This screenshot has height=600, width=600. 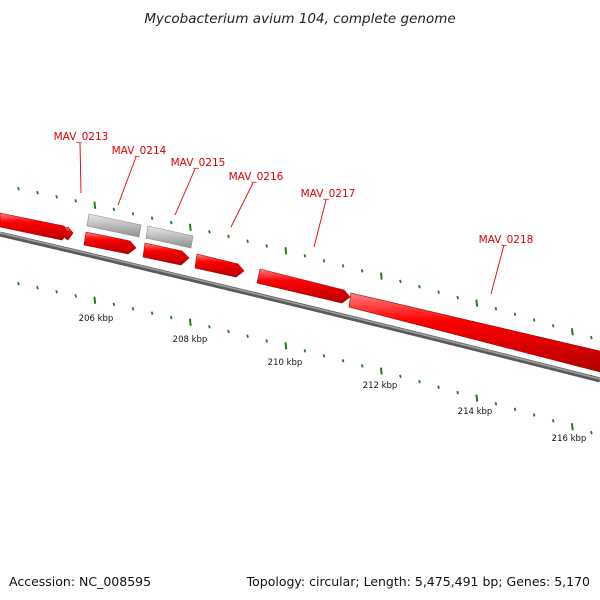 I want to click on svg-text: MAV_0216, so click(x=256, y=177).